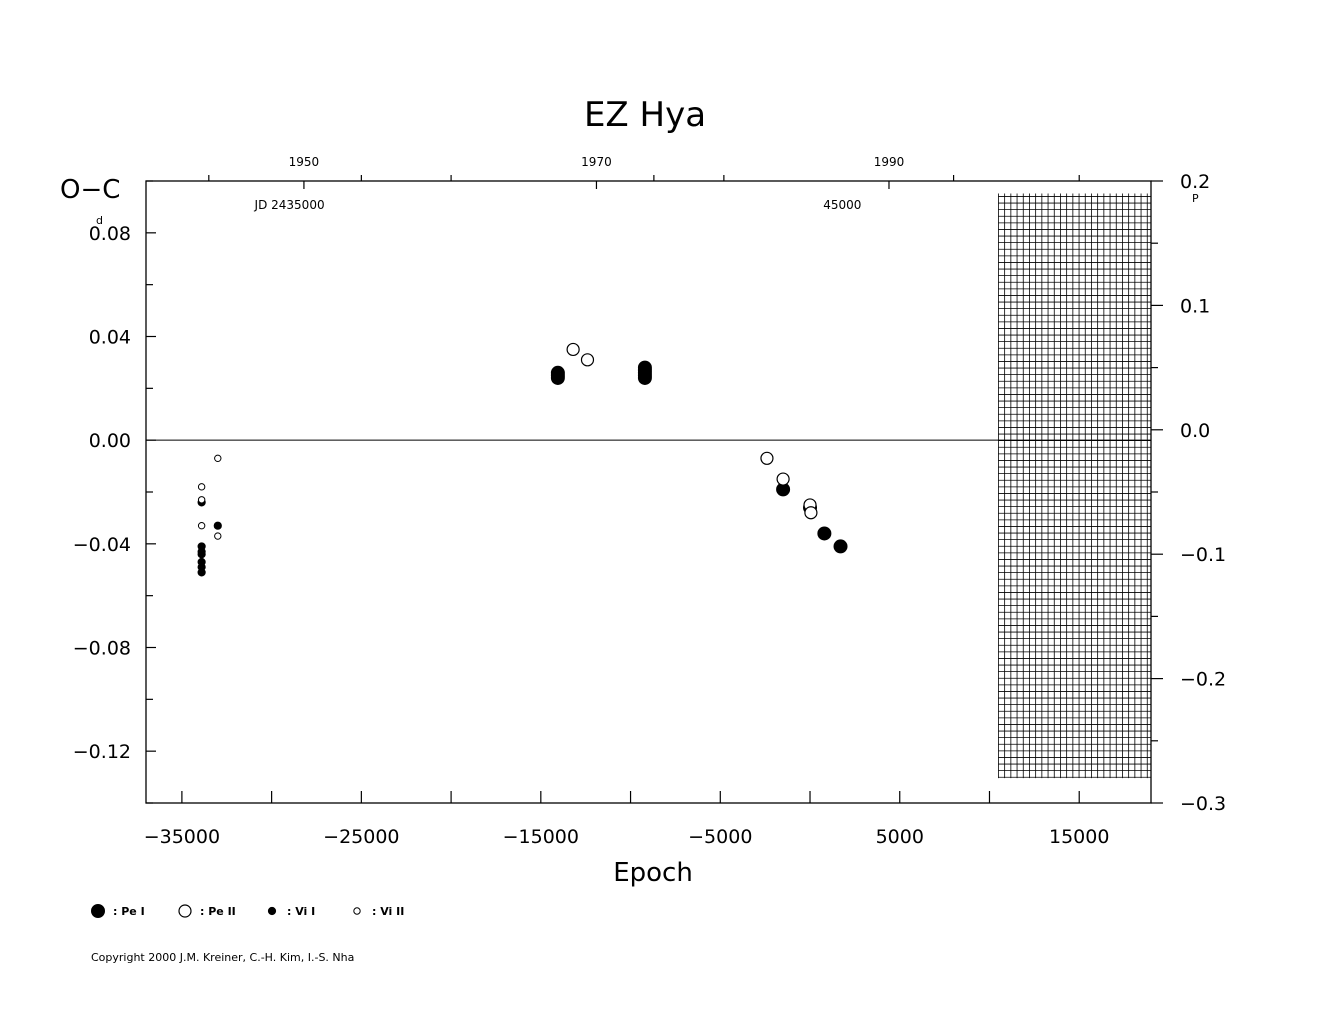  Describe the element at coordinates (889, 162) in the screenshot. I see `year-label: 1990` at that location.